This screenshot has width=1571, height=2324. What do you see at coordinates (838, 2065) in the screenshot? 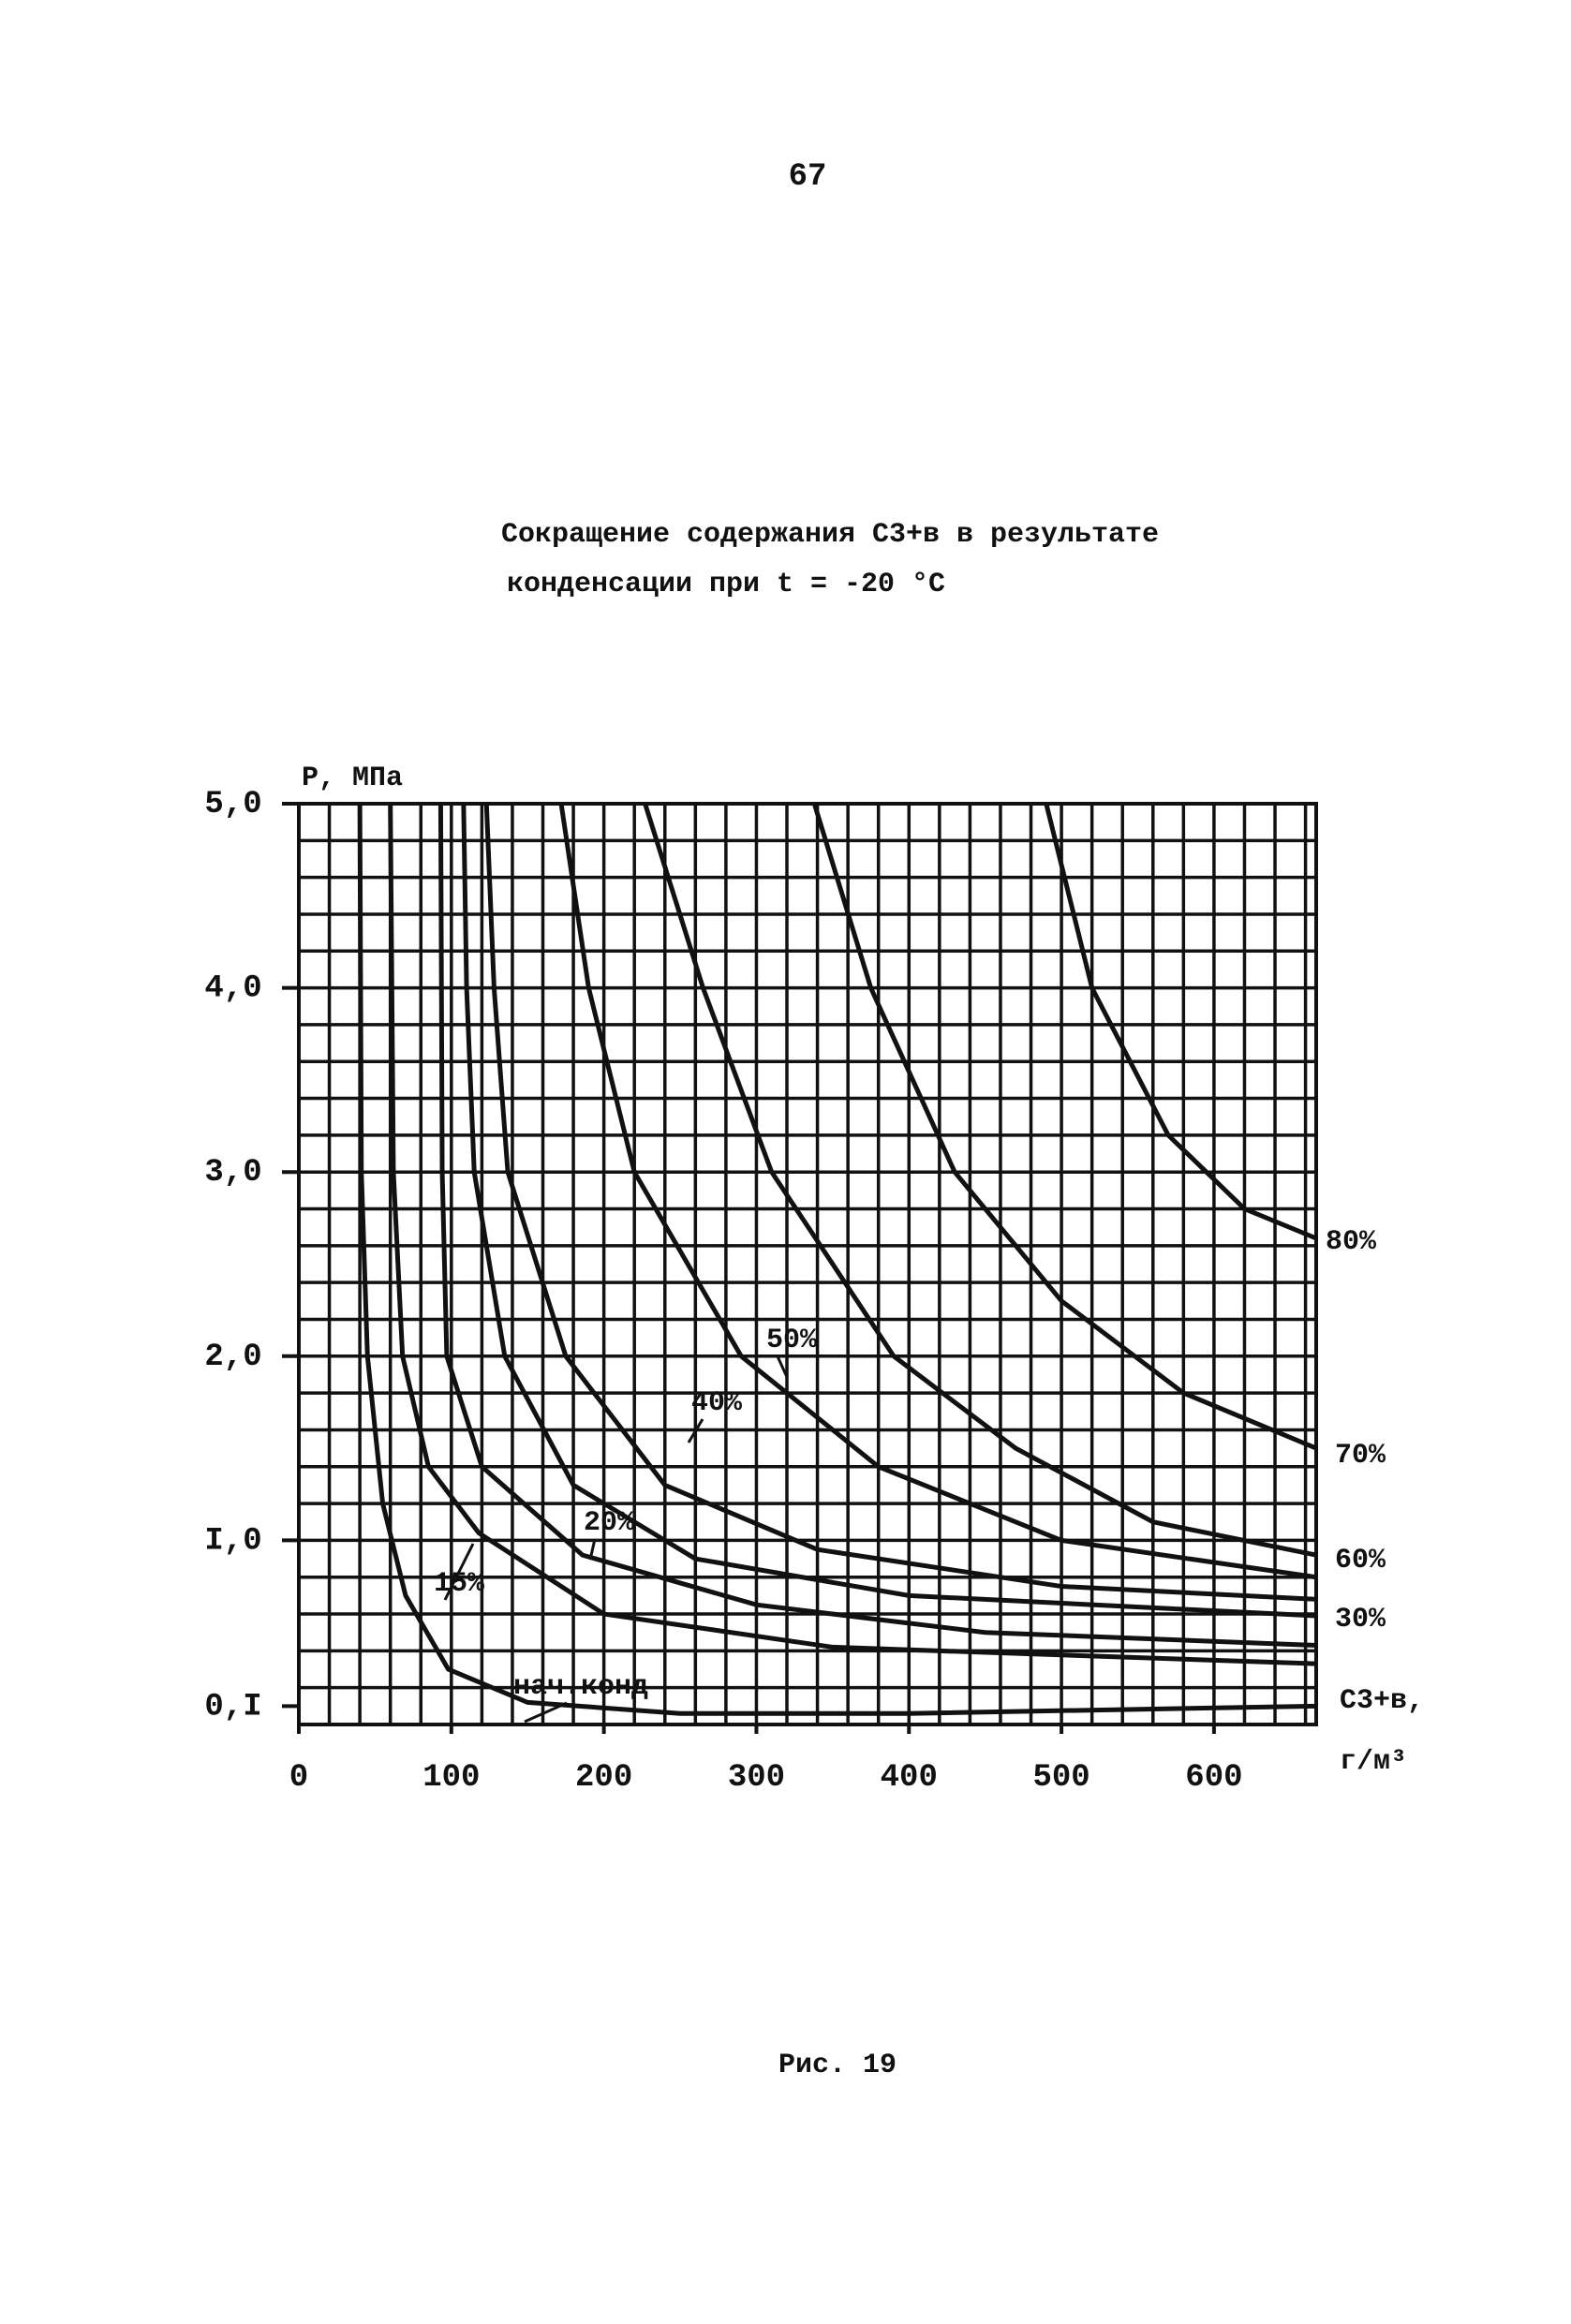
I see `caption: Рис. 19` at bounding box center [838, 2065].